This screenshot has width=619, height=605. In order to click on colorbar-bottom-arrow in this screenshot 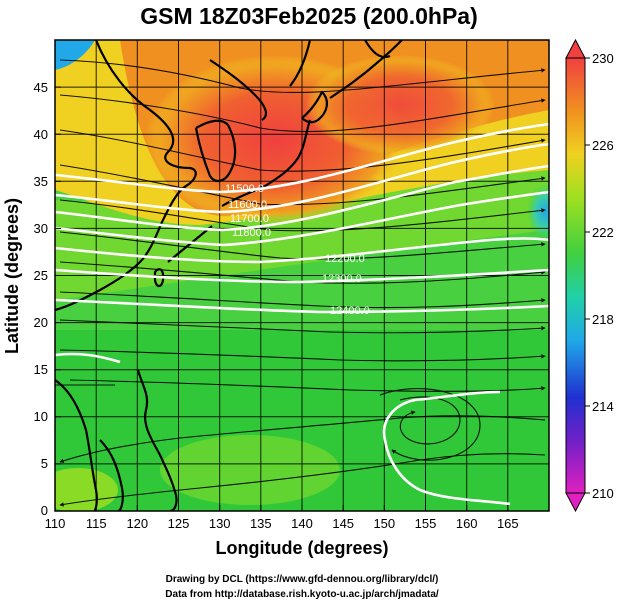, I will do `click(575, 502)`.